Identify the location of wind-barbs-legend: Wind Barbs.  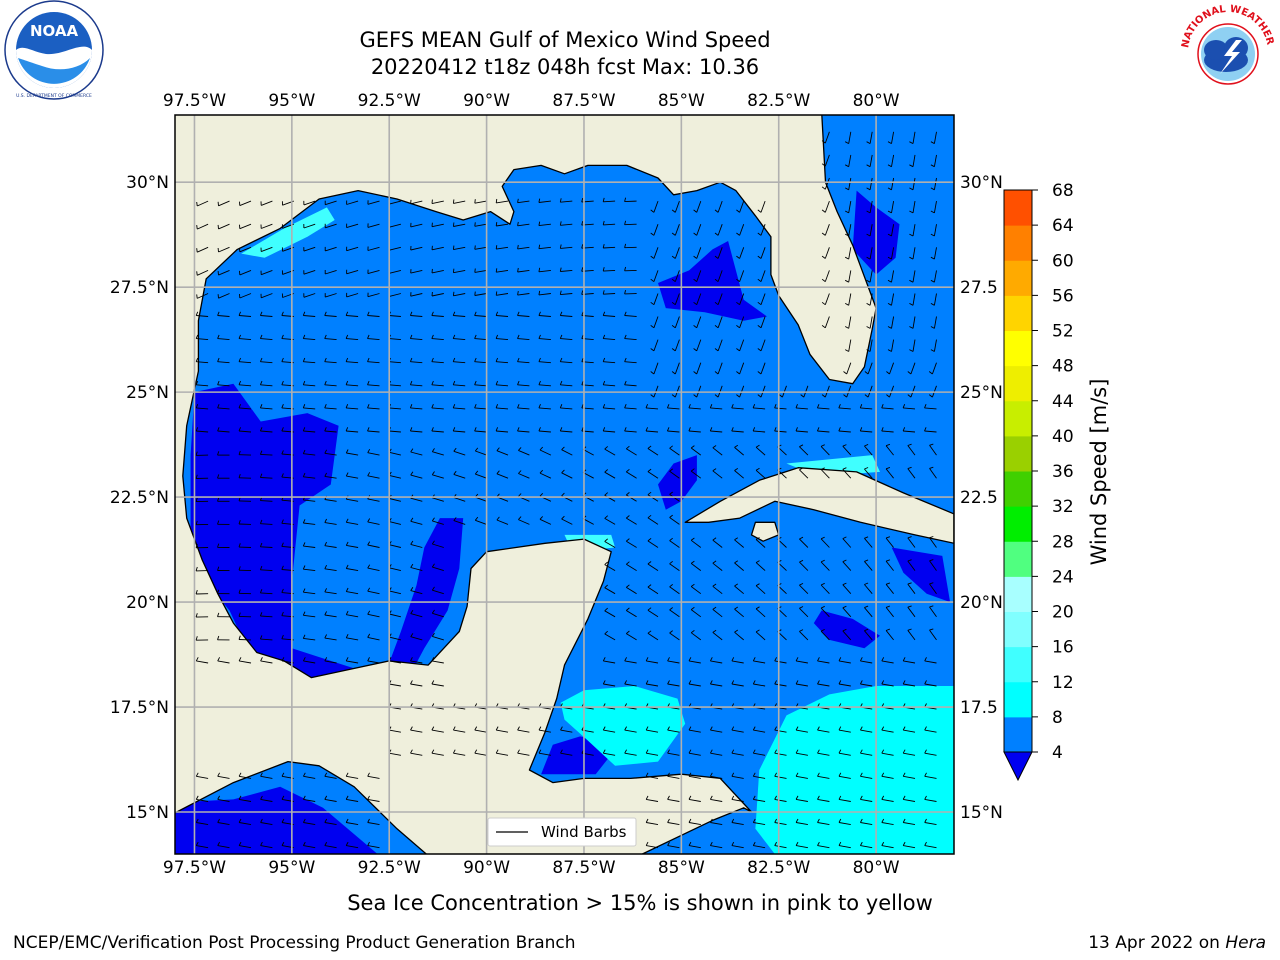
(562, 832).